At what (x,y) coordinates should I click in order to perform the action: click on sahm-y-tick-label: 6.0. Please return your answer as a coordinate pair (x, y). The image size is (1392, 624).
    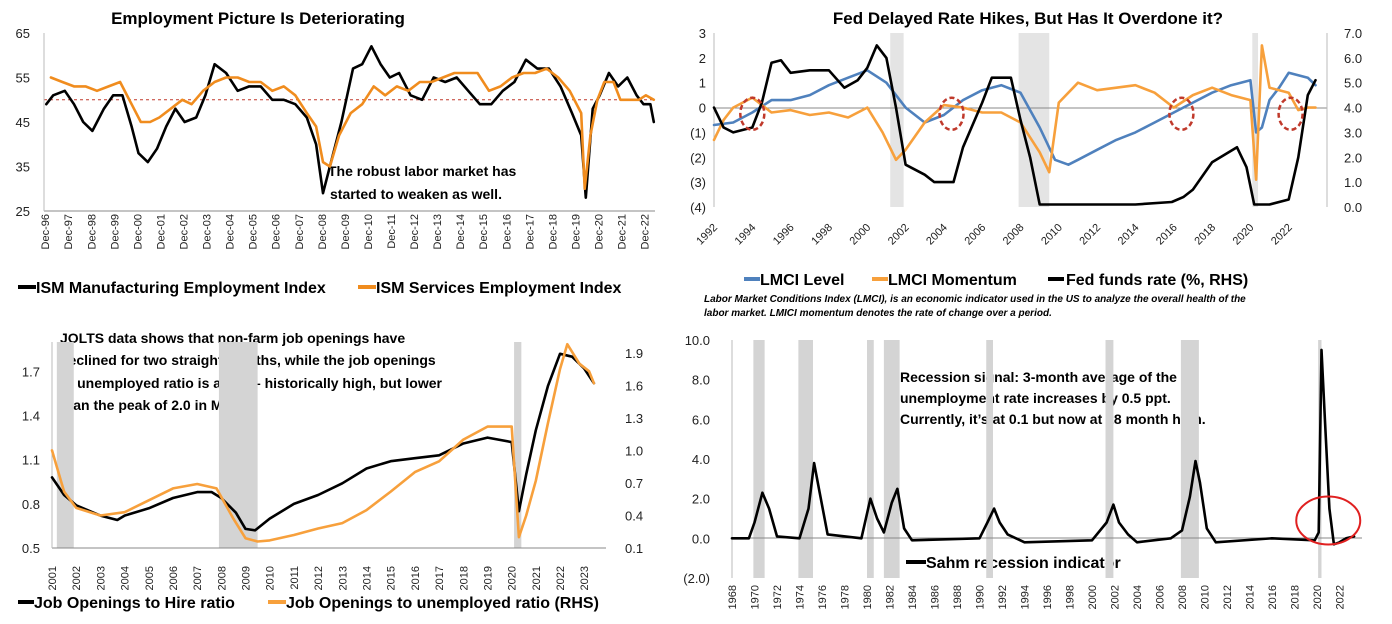
    Looking at the image, I should click on (701, 419).